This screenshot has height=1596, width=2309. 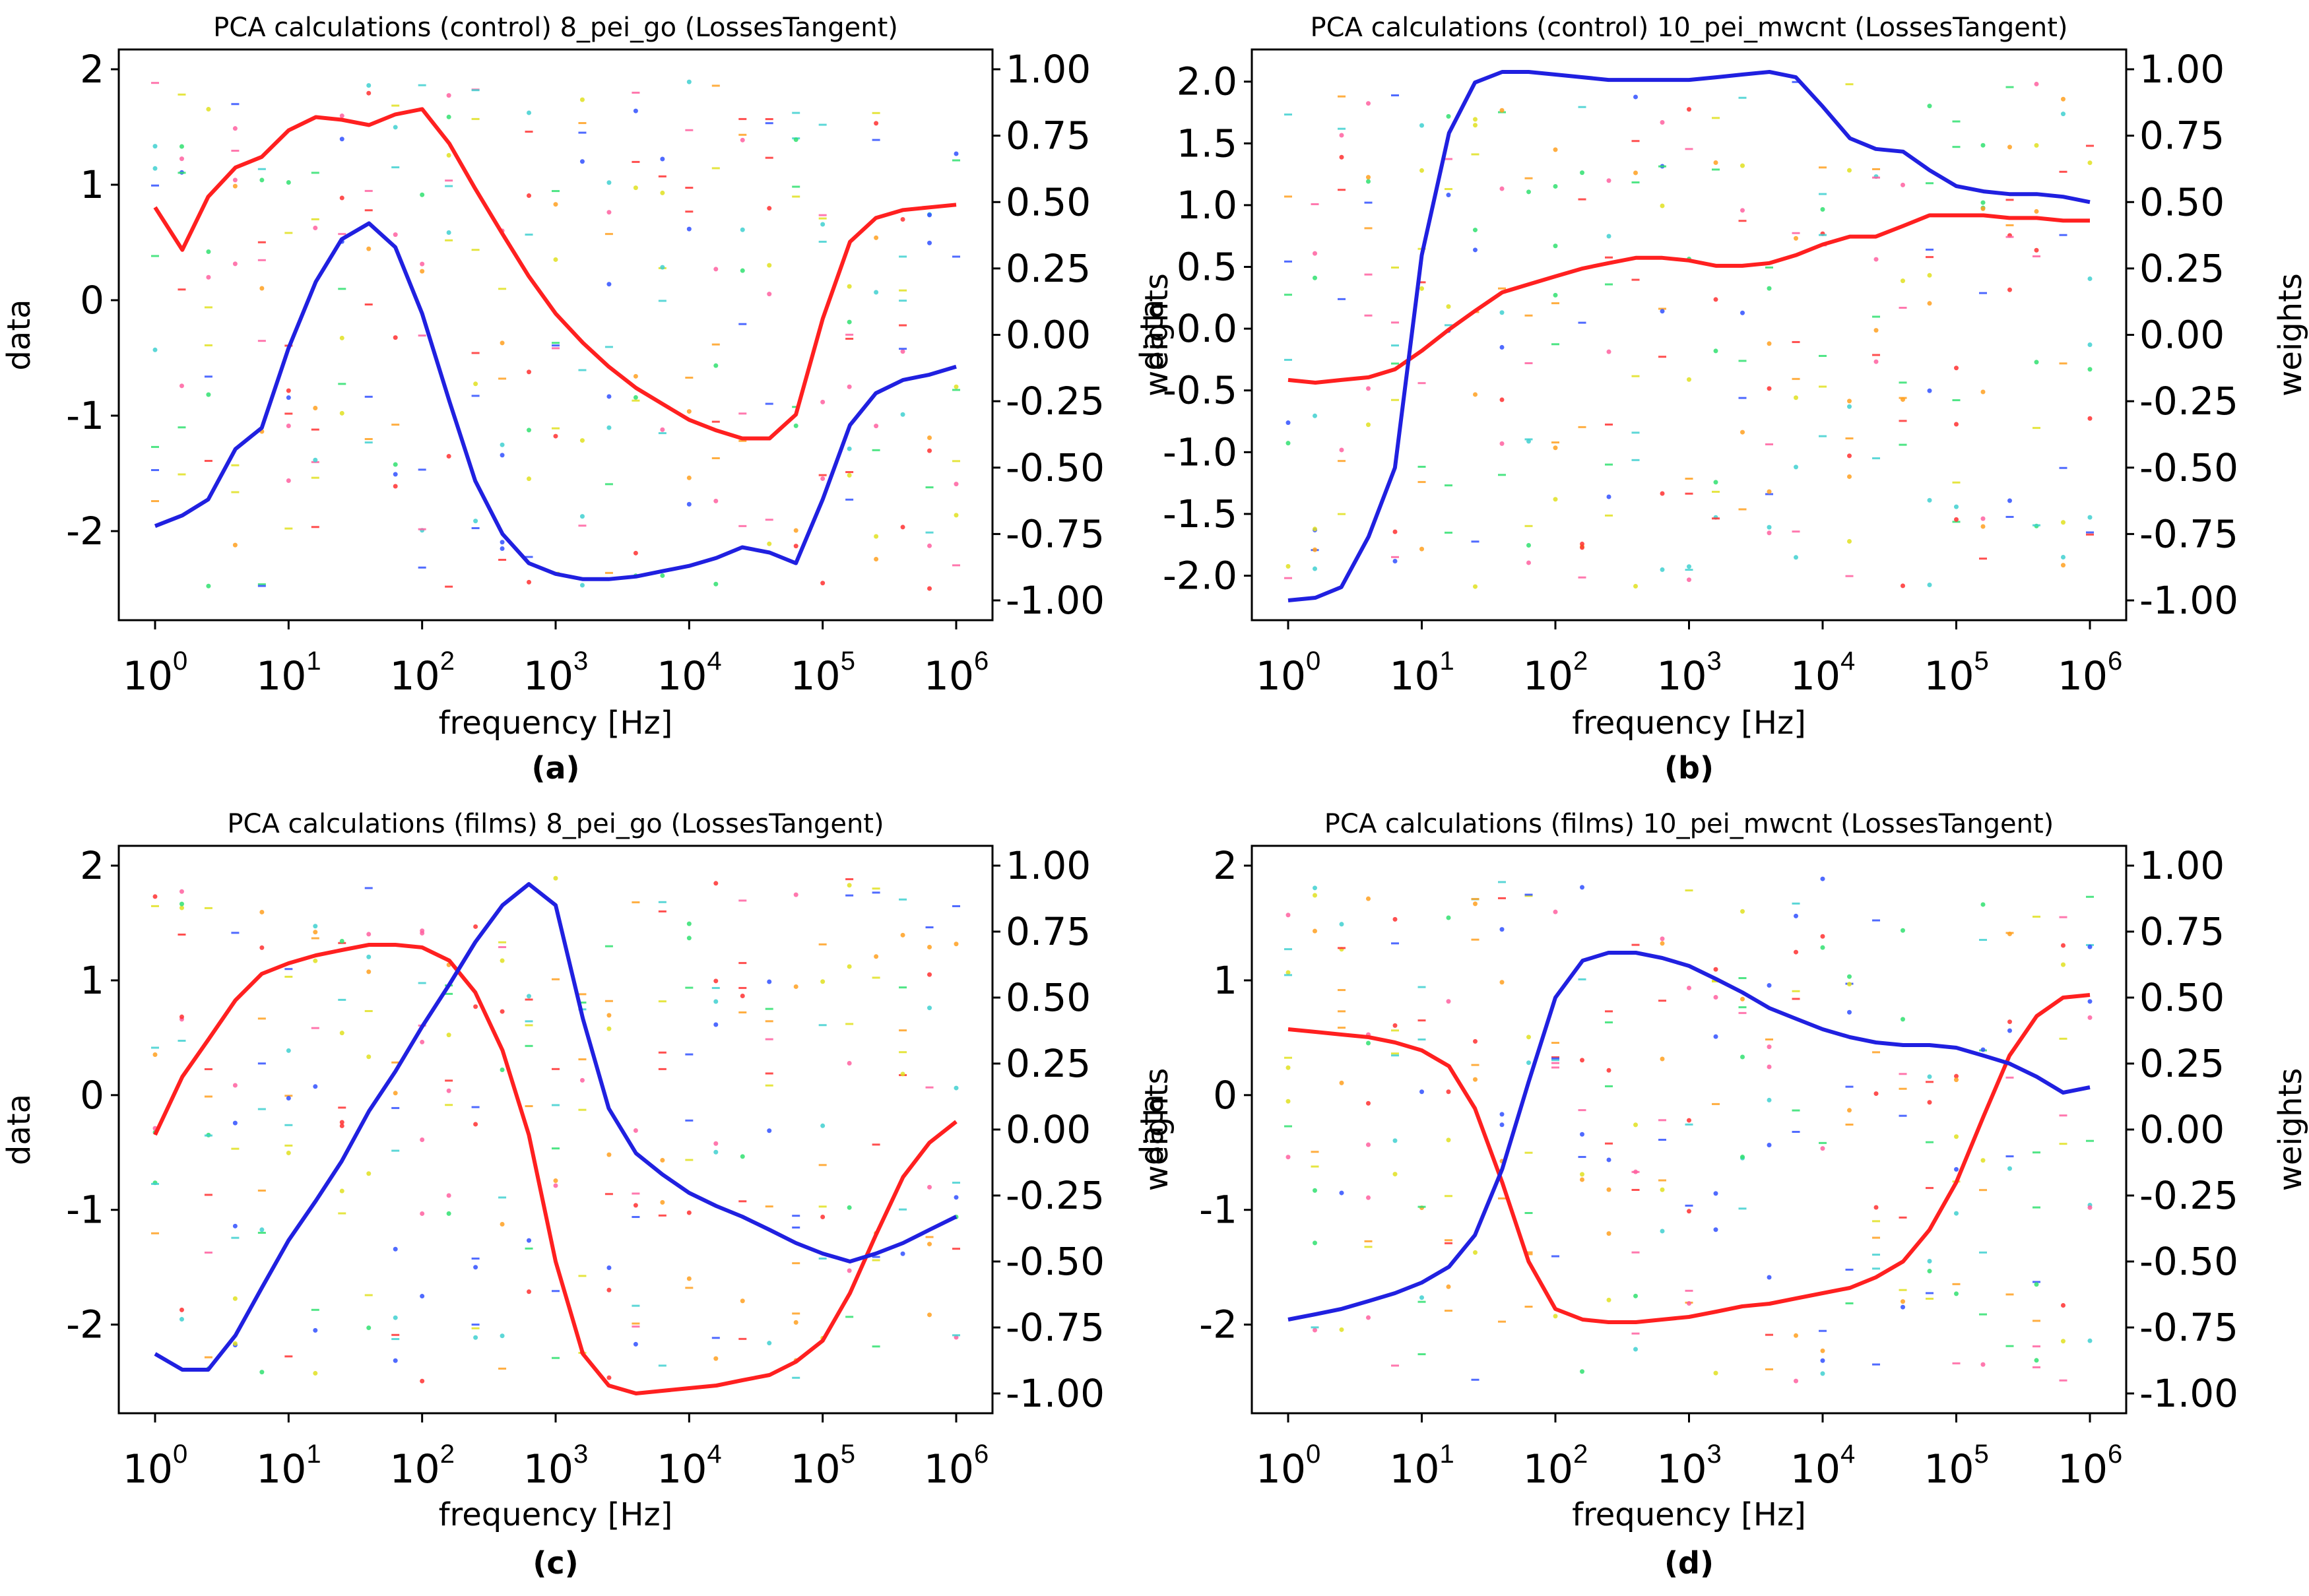 What do you see at coordinates (2188, 1261) in the screenshot?
I see `right-y-tick-label: -0.50` at bounding box center [2188, 1261].